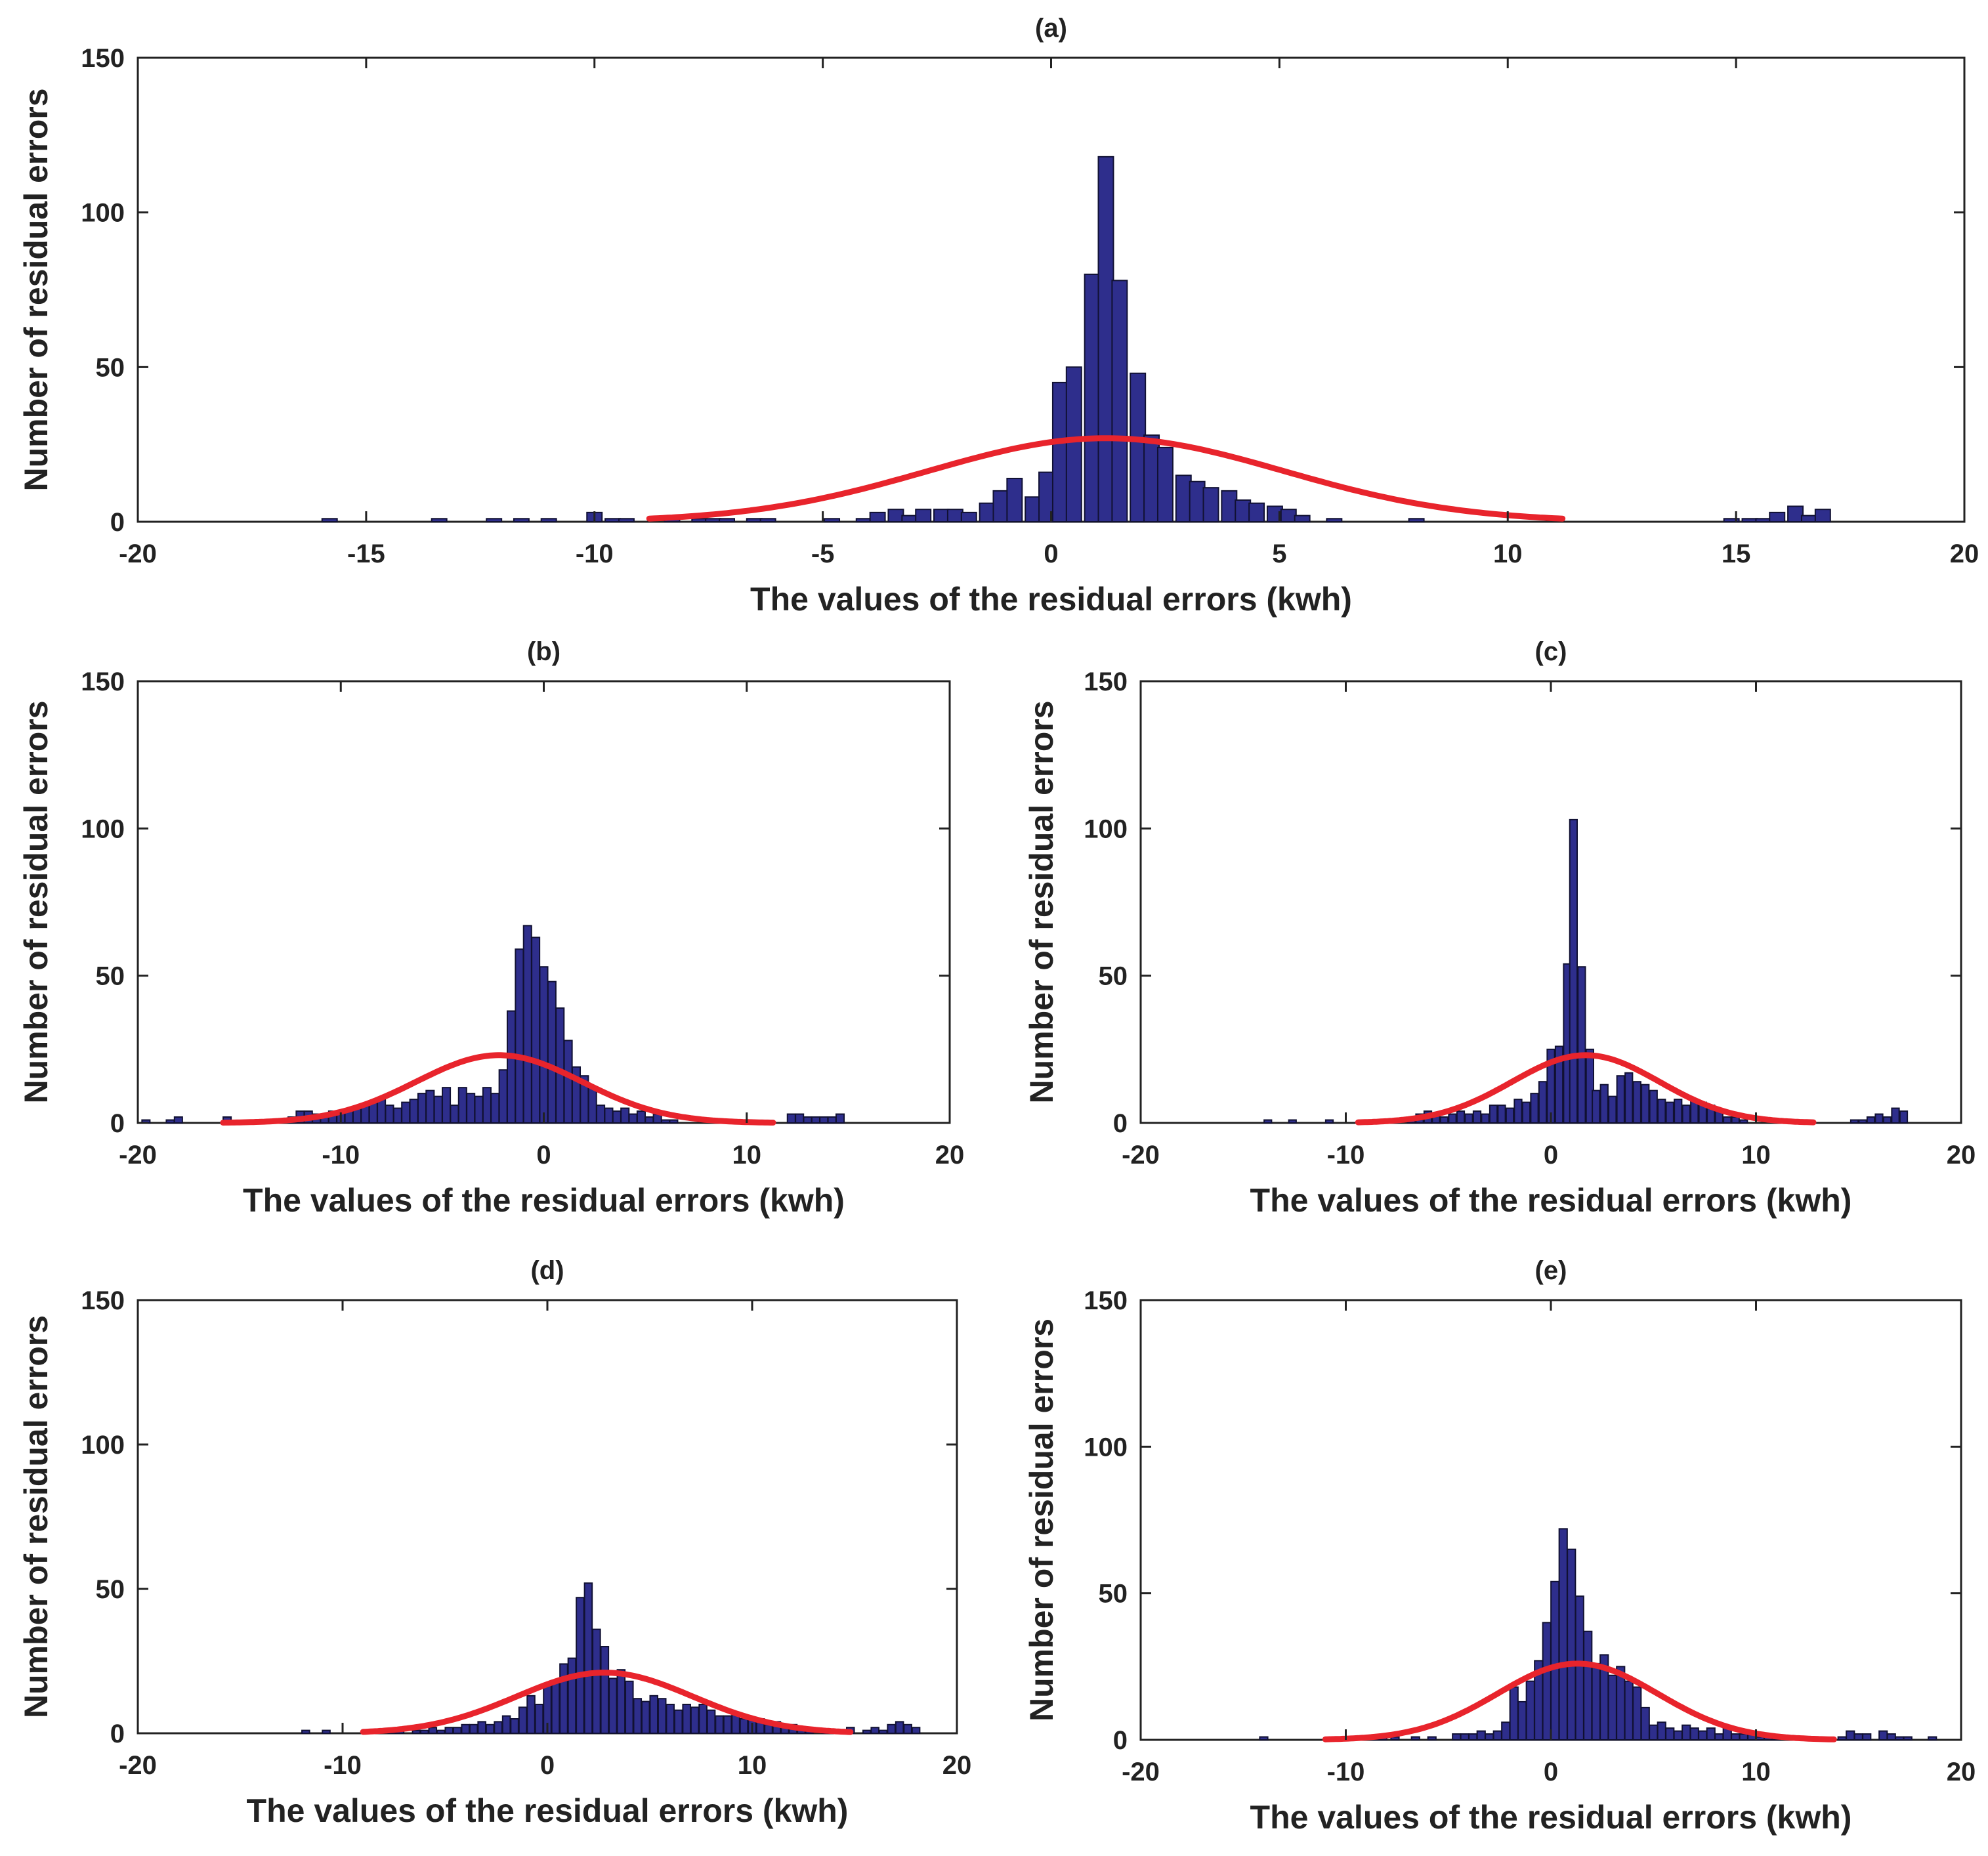 The width and height of the screenshot is (1988, 1856). Describe the element at coordinates (543, 652) in the screenshot. I see `panel-b-title: (b)` at that location.